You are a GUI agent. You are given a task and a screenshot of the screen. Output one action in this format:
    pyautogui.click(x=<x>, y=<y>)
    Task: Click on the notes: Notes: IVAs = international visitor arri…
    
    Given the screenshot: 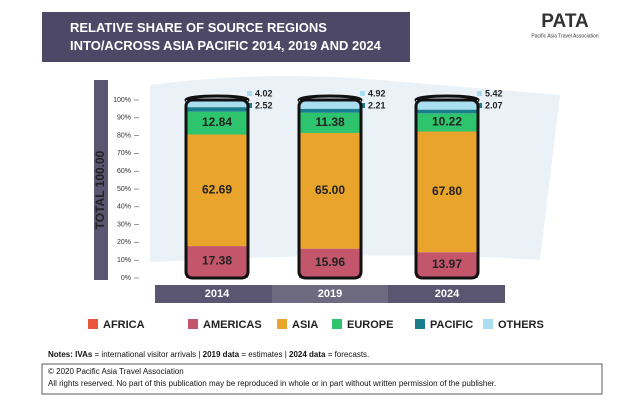 What is the action you would take?
    pyautogui.click(x=208, y=354)
    